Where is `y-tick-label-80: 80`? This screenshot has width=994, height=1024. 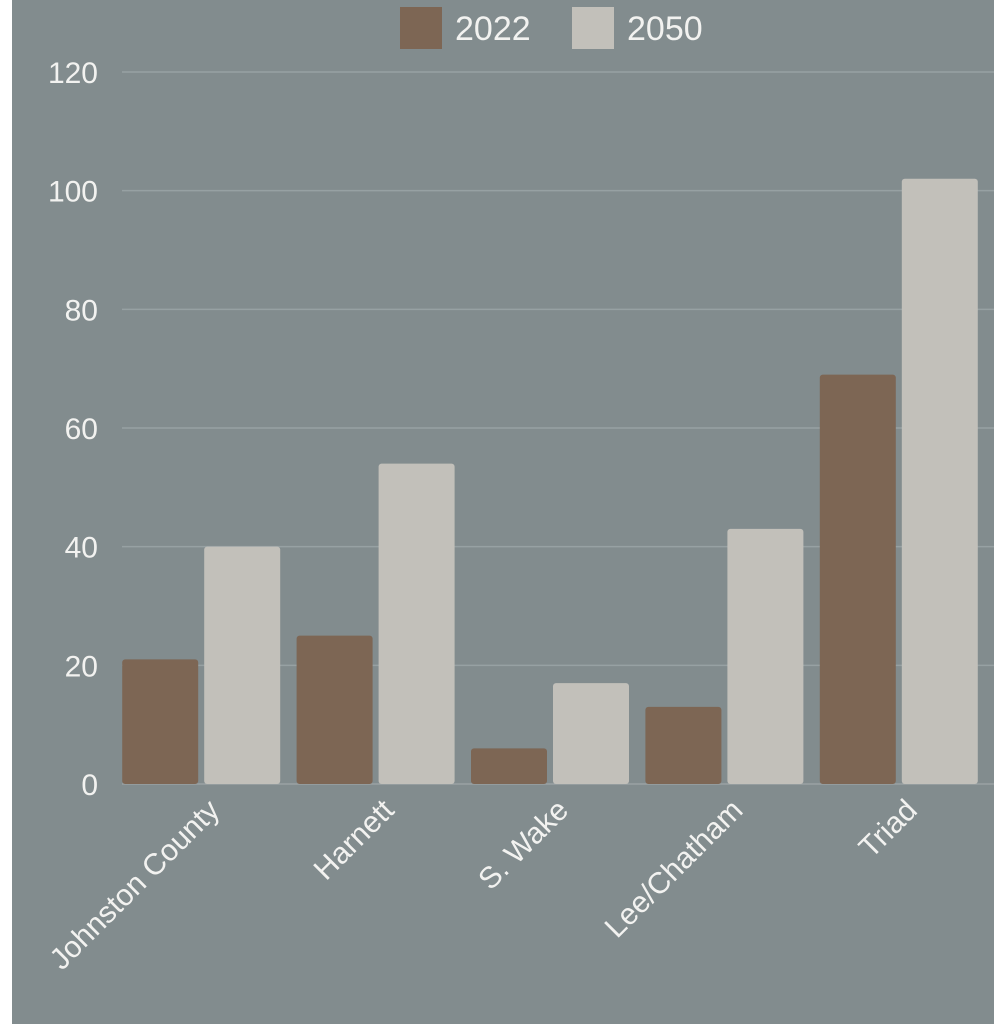 y-tick-label-80: 80 is located at coordinates (81, 310).